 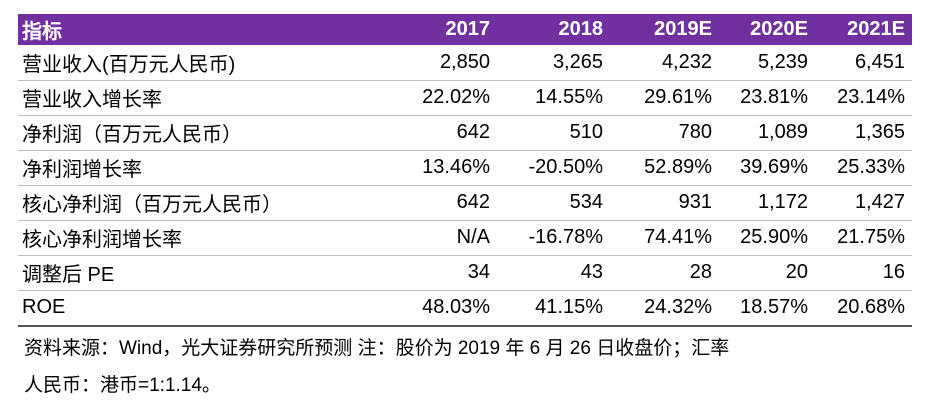 What do you see at coordinates (42, 32) in the screenshot?
I see `row-label: 指标` at bounding box center [42, 32].